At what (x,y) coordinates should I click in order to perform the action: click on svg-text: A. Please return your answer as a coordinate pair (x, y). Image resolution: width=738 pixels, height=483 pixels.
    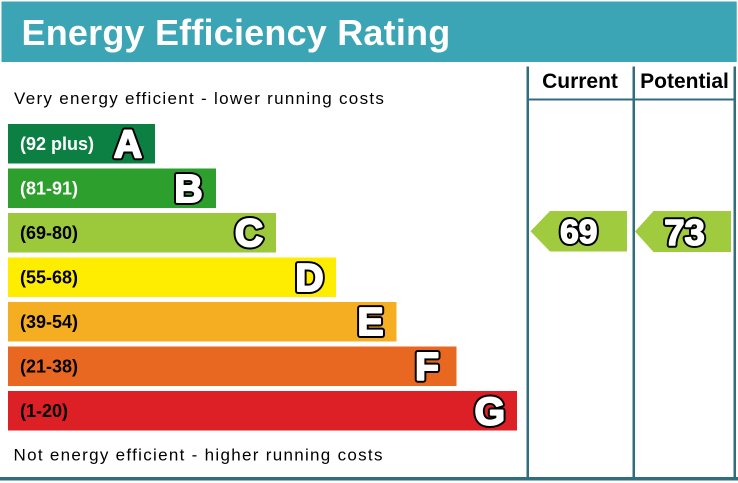
    Looking at the image, I should click on (128, 145).